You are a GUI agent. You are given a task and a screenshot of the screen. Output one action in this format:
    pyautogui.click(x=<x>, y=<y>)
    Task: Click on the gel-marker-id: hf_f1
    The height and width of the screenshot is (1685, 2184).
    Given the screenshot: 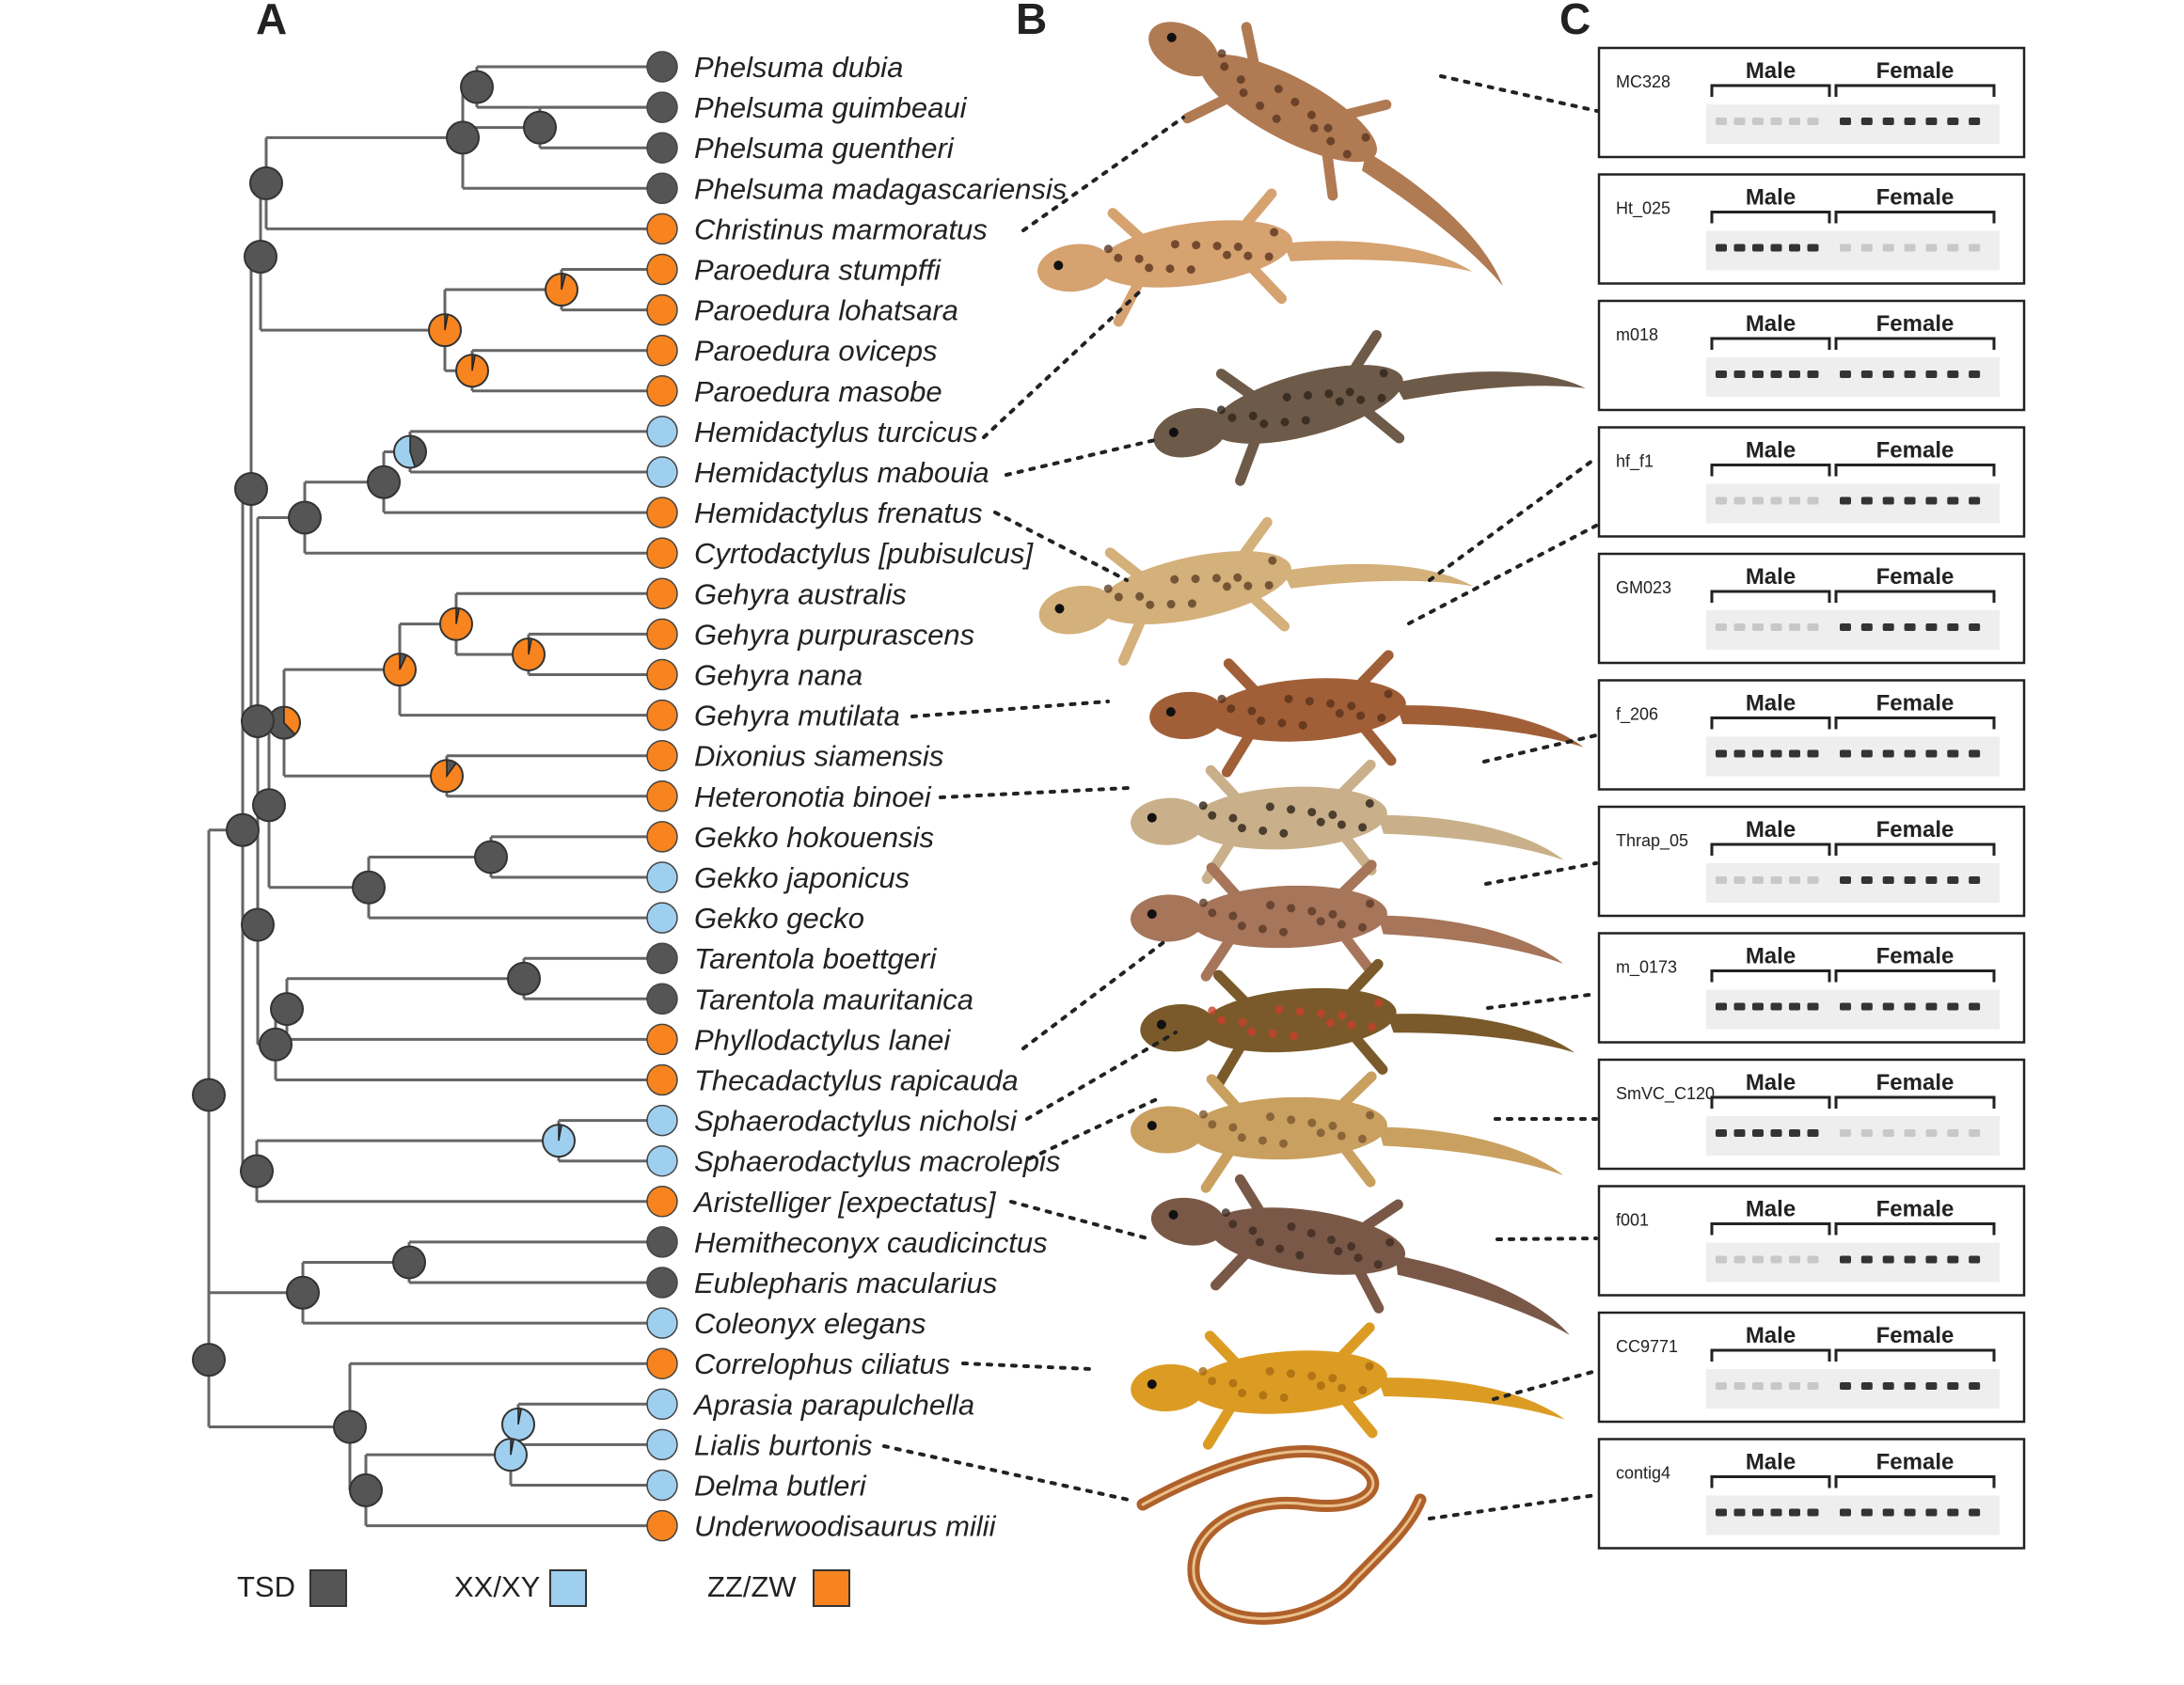 What is the action you would take?
    pyautogui.click(x=1635, y=462)
    